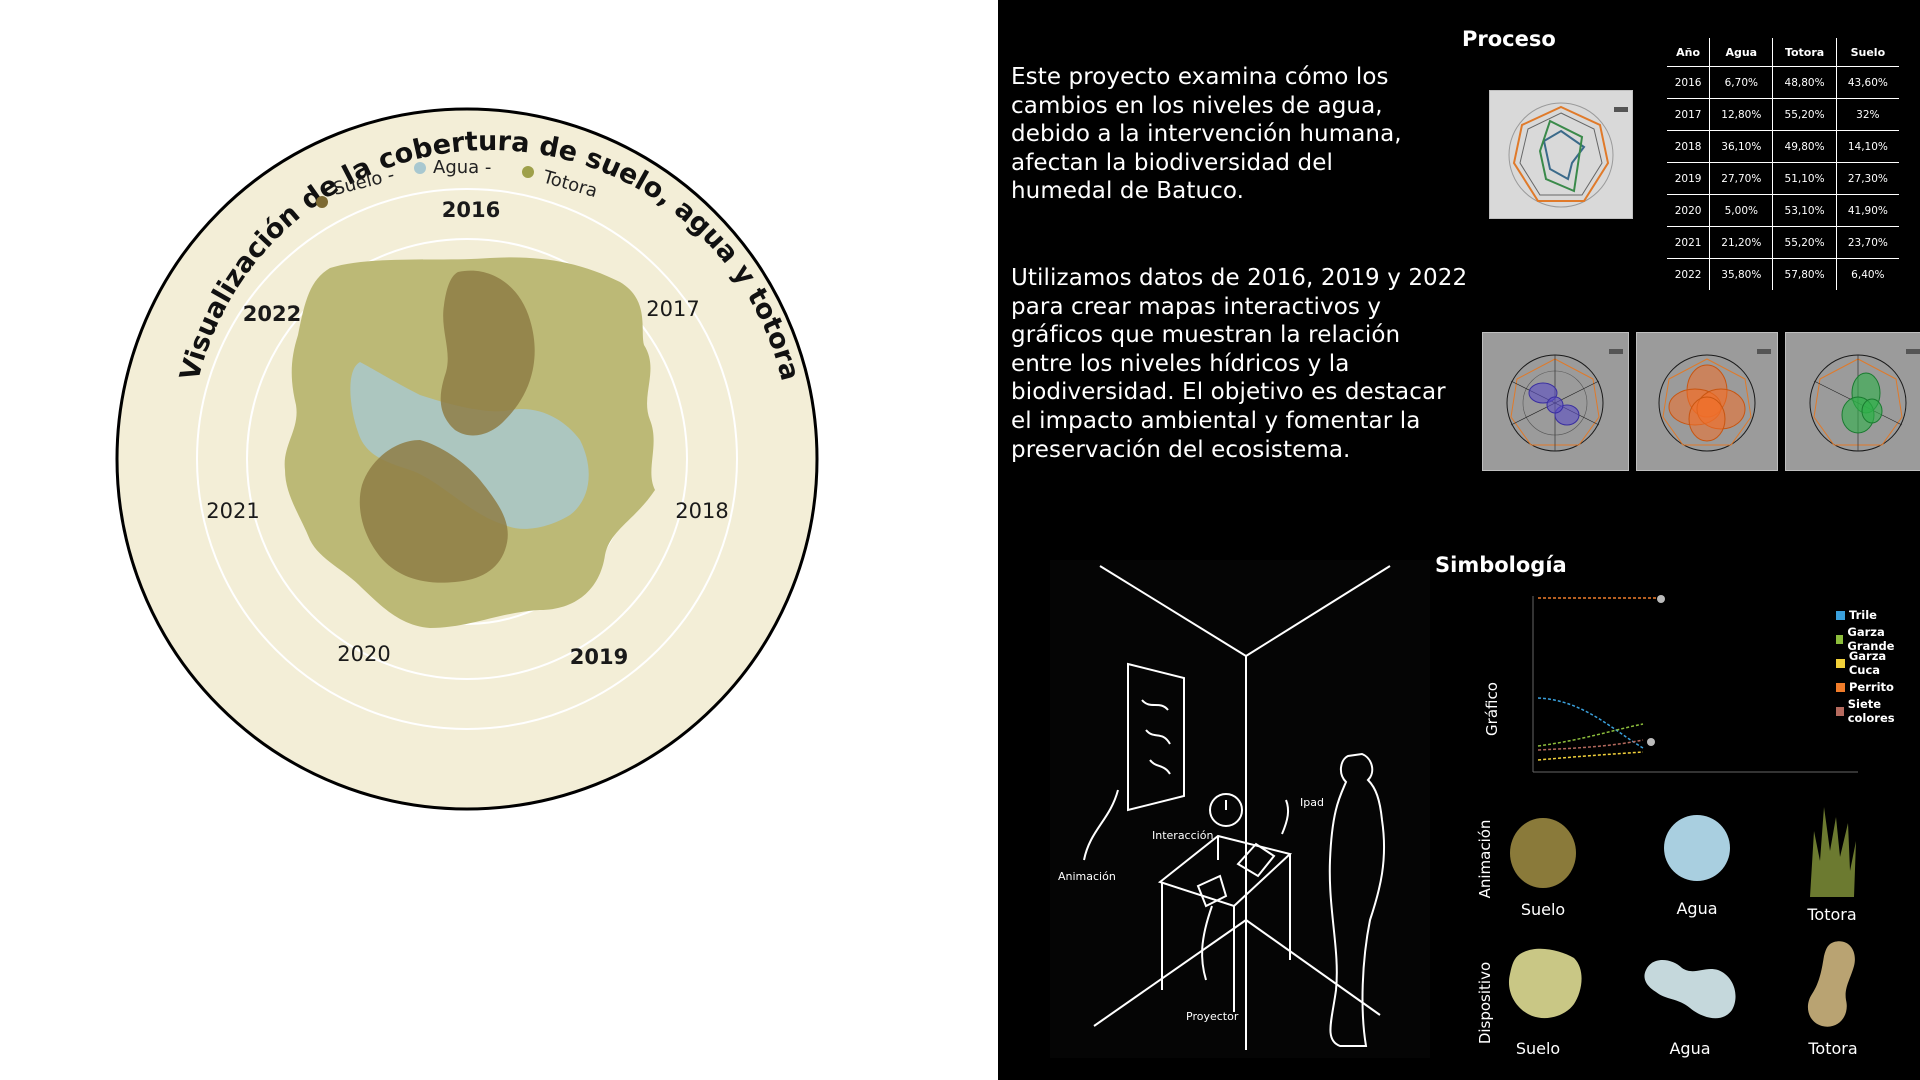  What do you see at coordinates (1172, 162) in the screenshot?
I see `intro-line: afectan la biodiversidad del` at bounding box center [1172, 162].